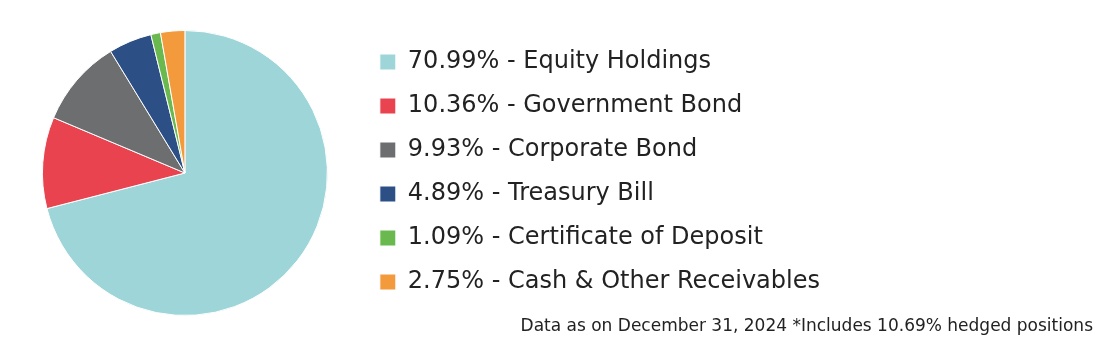 The width and height of the screenshot is (1107, 361). Describe the element at coordinates (575, 104) in the screenshot. I see `legend-label: 10.36% - Government Bond` at that location.